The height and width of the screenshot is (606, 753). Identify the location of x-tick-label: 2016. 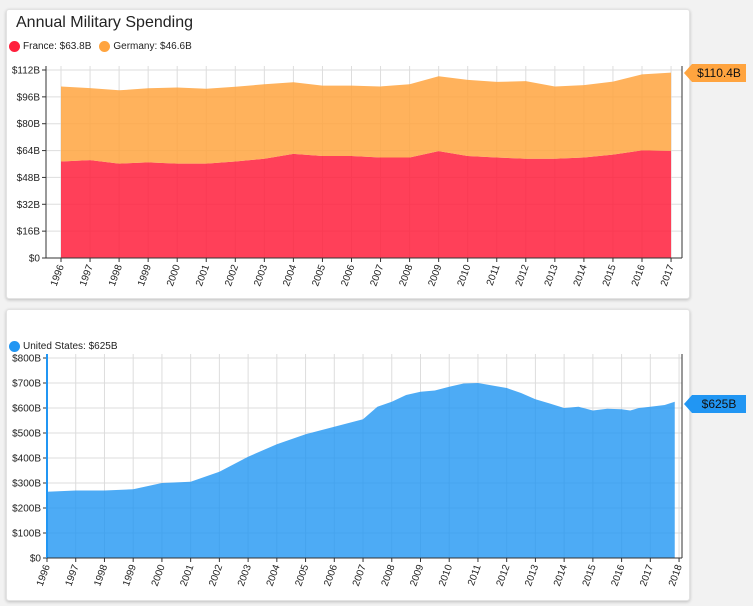
(618, 575).